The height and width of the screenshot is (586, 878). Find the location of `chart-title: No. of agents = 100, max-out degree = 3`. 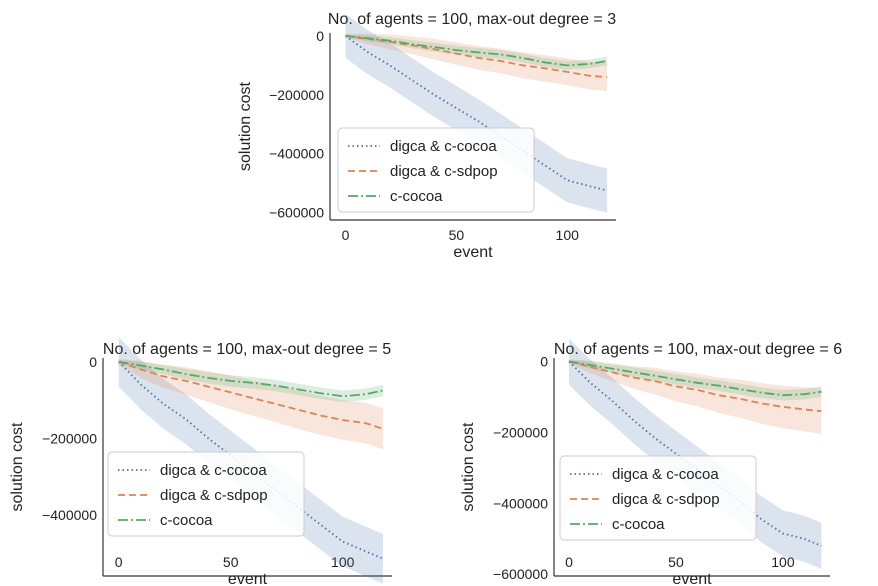

chart-title: No. of agents = 100, max-out degree = 3 is located at coordinates (472, 19).